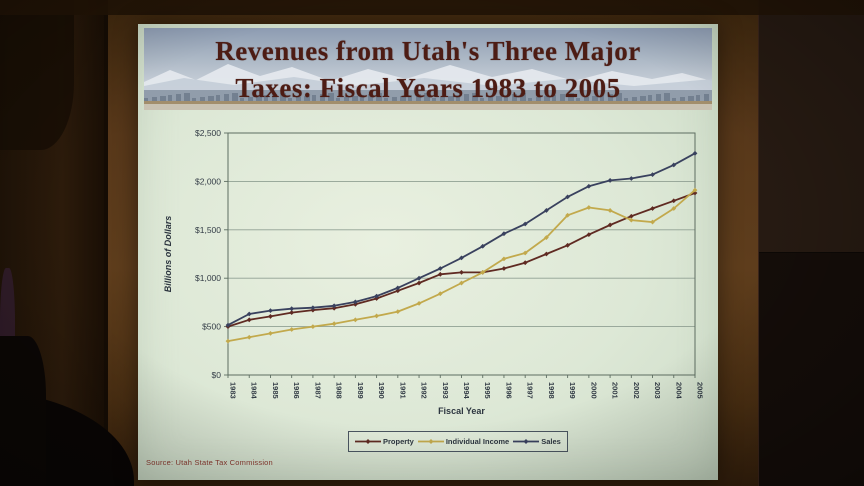  What do you see at coordinates (233, 390) in the screenshot?
I see `x-tick-label: 1983` at bounding box center [233, 390].